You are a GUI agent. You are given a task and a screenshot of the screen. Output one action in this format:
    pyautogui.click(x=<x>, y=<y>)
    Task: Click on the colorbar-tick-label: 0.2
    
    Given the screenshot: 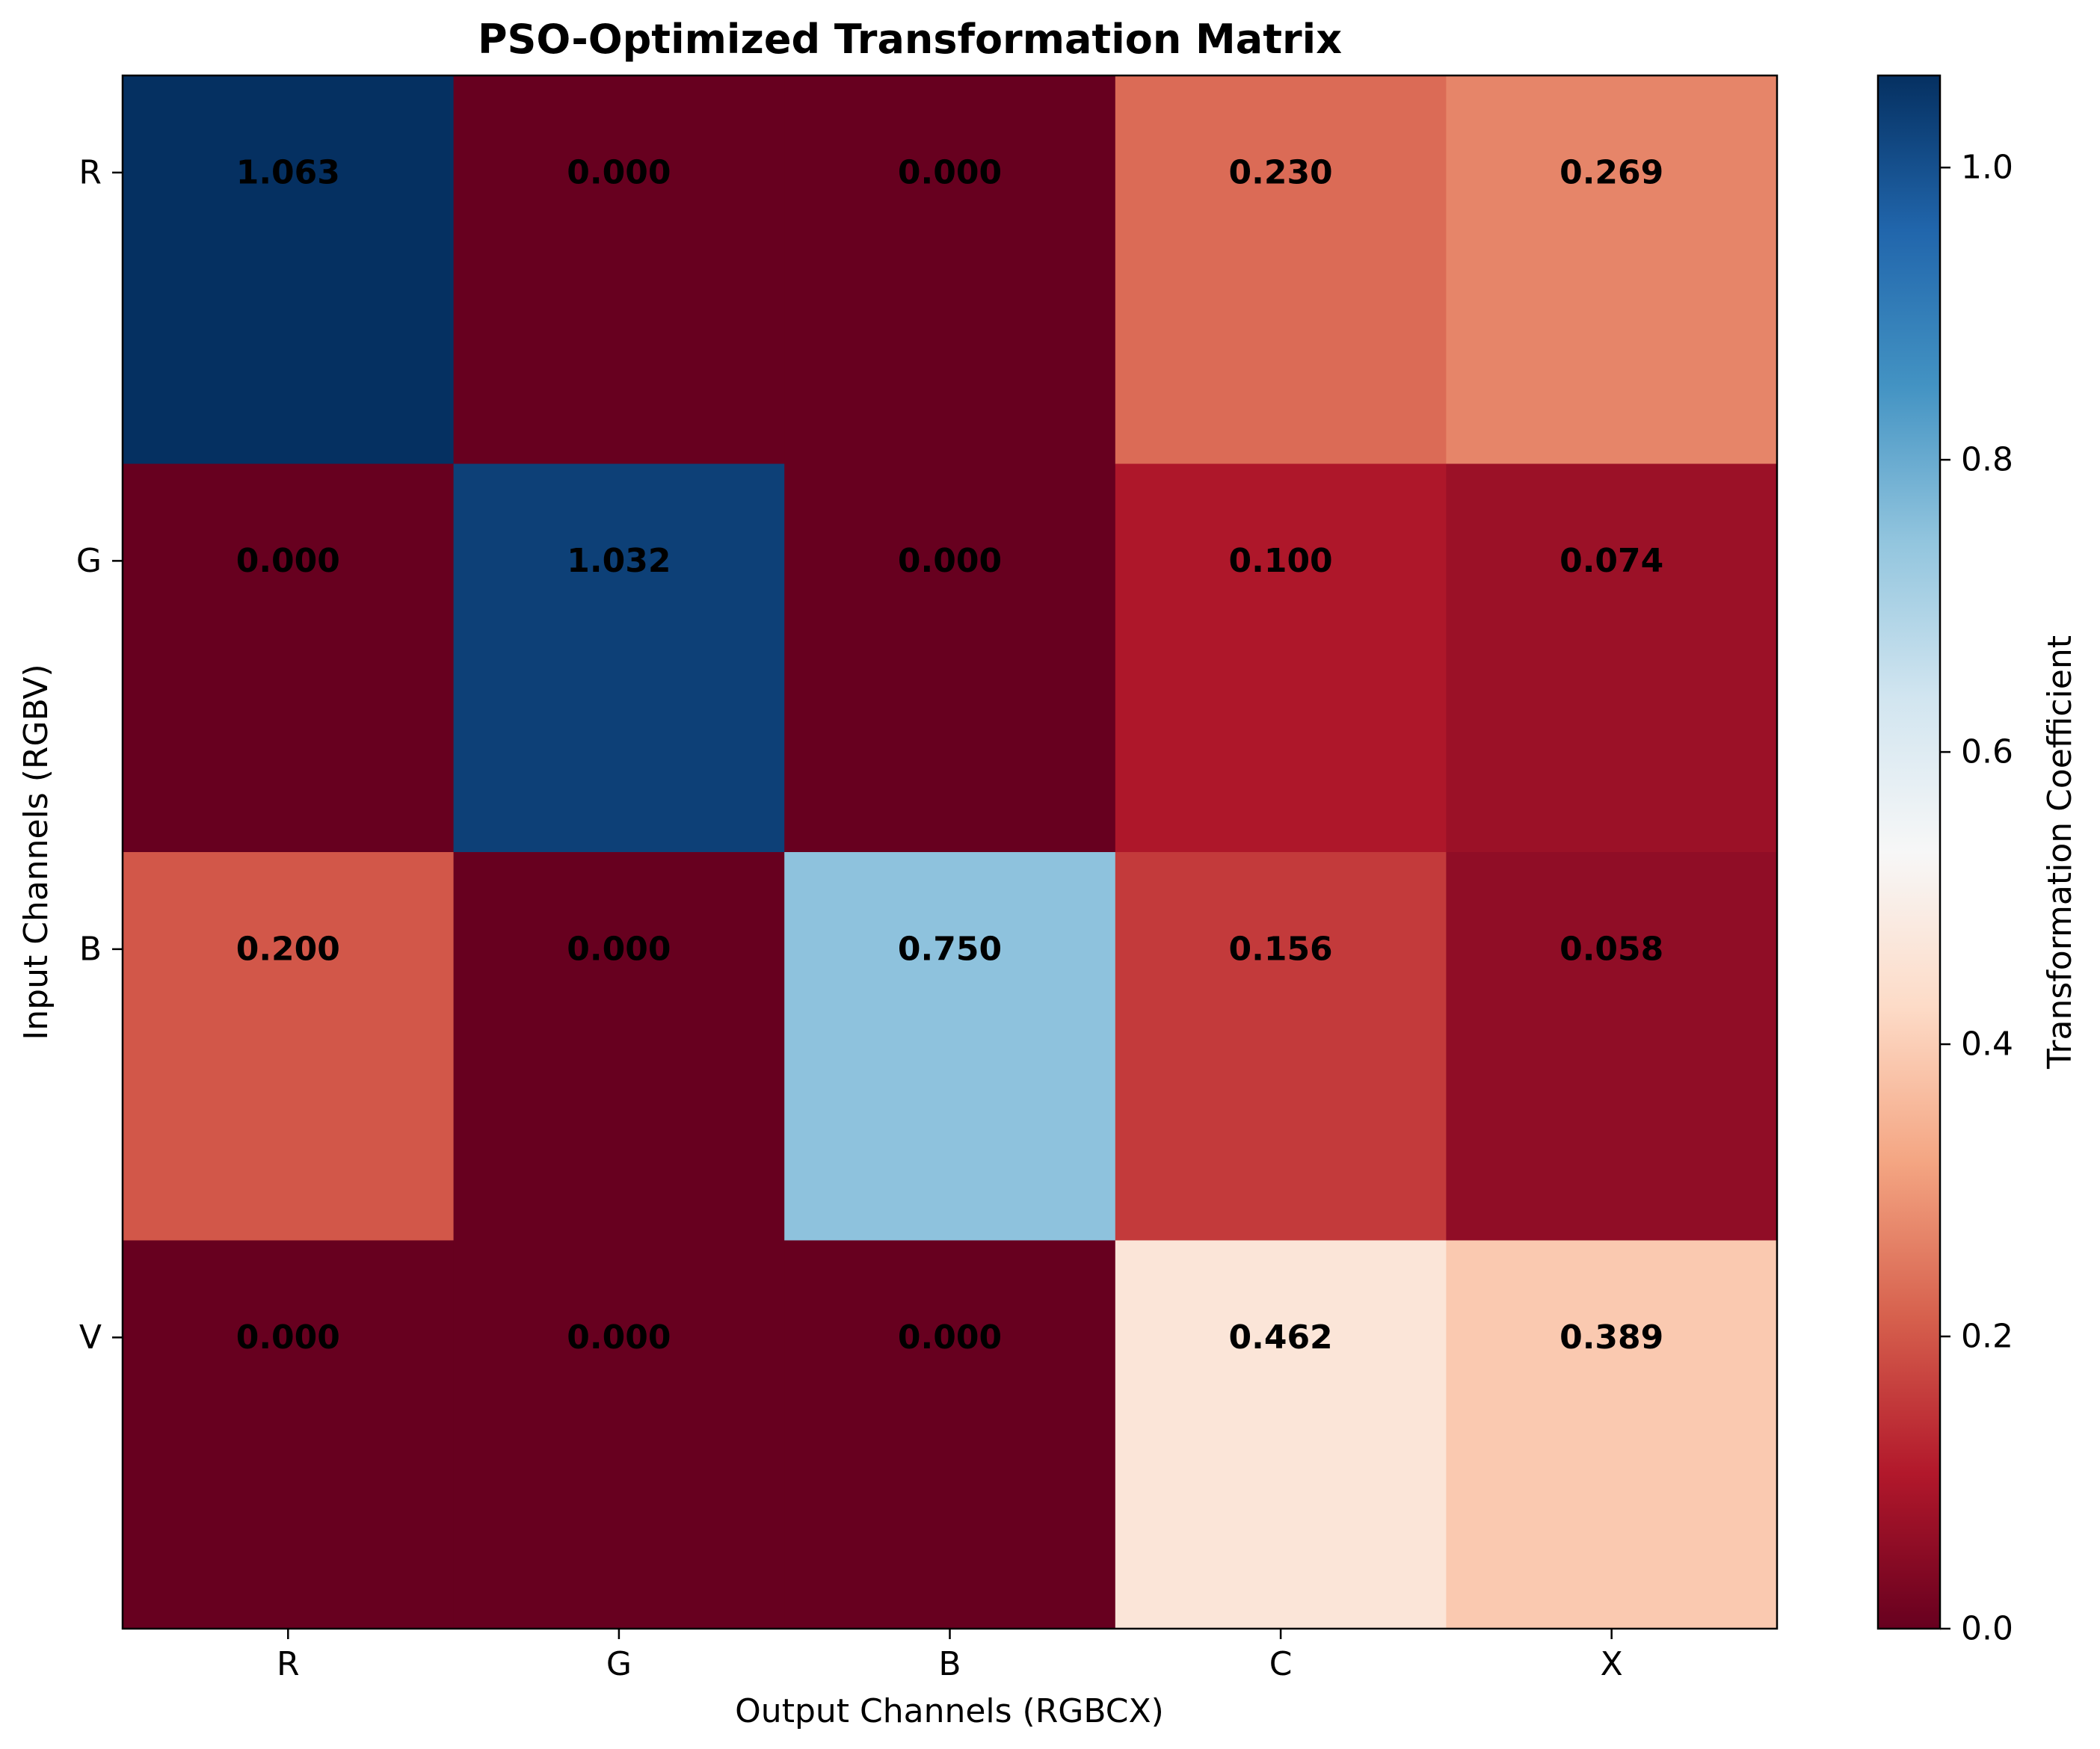 What is the action you would take?
    pyautogui.click(x=1987, y=1337)
    